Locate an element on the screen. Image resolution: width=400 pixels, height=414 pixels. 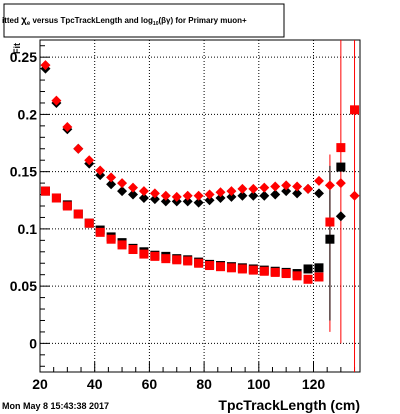
error-bars is located at coordinates (342, 206).